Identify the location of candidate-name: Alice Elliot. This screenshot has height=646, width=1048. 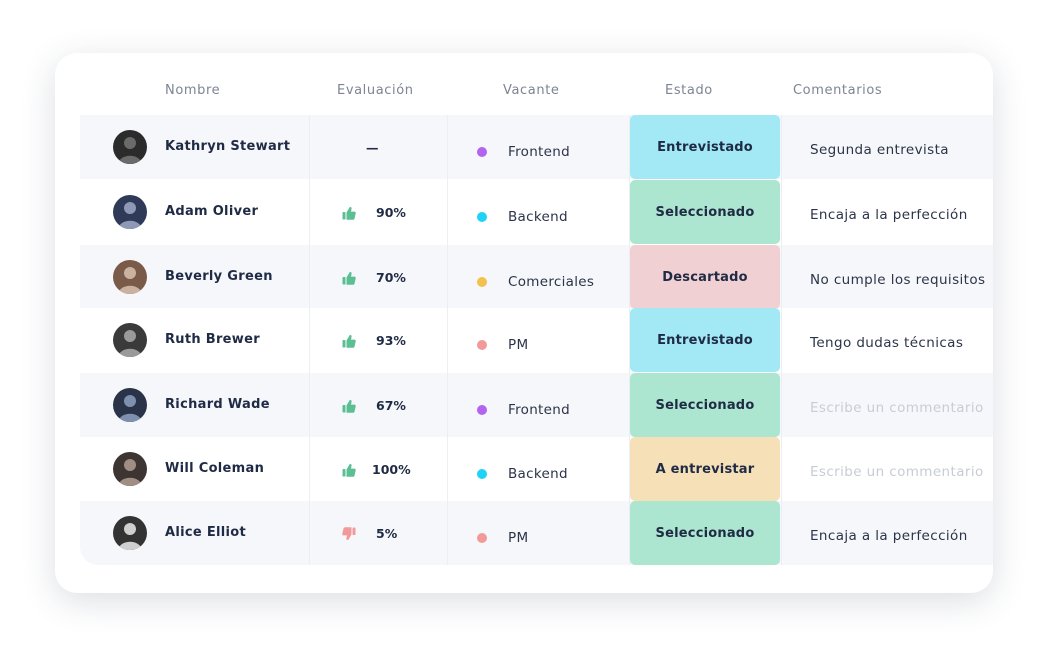
(206, 532).